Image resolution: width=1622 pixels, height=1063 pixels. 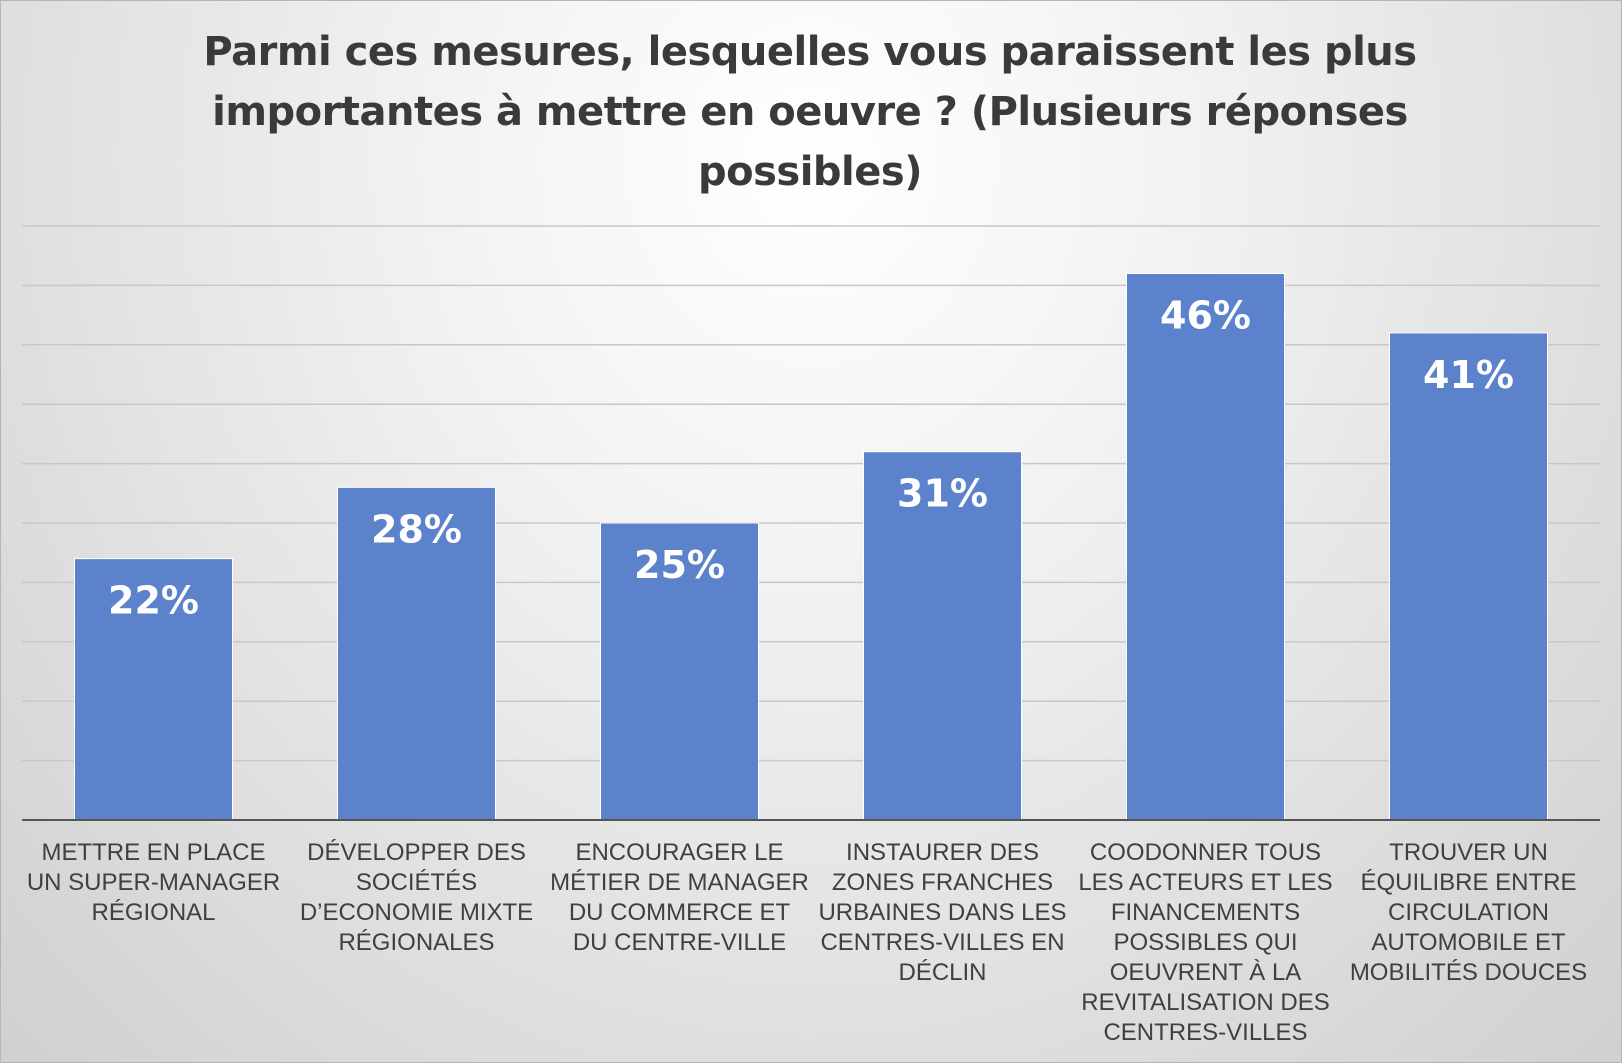 What do you see at coordinates (679, 565) in the screenshot?
I see `data-label: 25%` at bounding box center [679, 565].